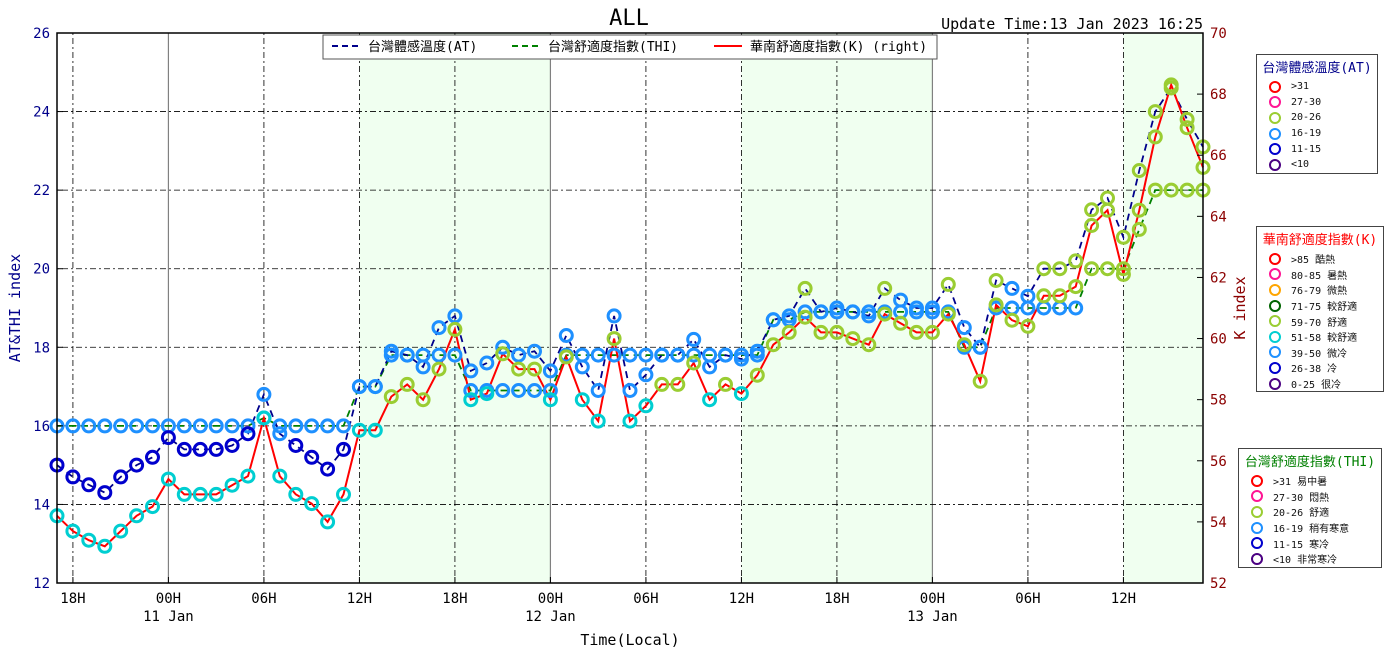 The height and width of the screenshot is (650, 1400). What do you see at coordinates (550, 617) in the screenshot?
I see `x-date-label: 12 Jan` at bounding box center [550, 617].